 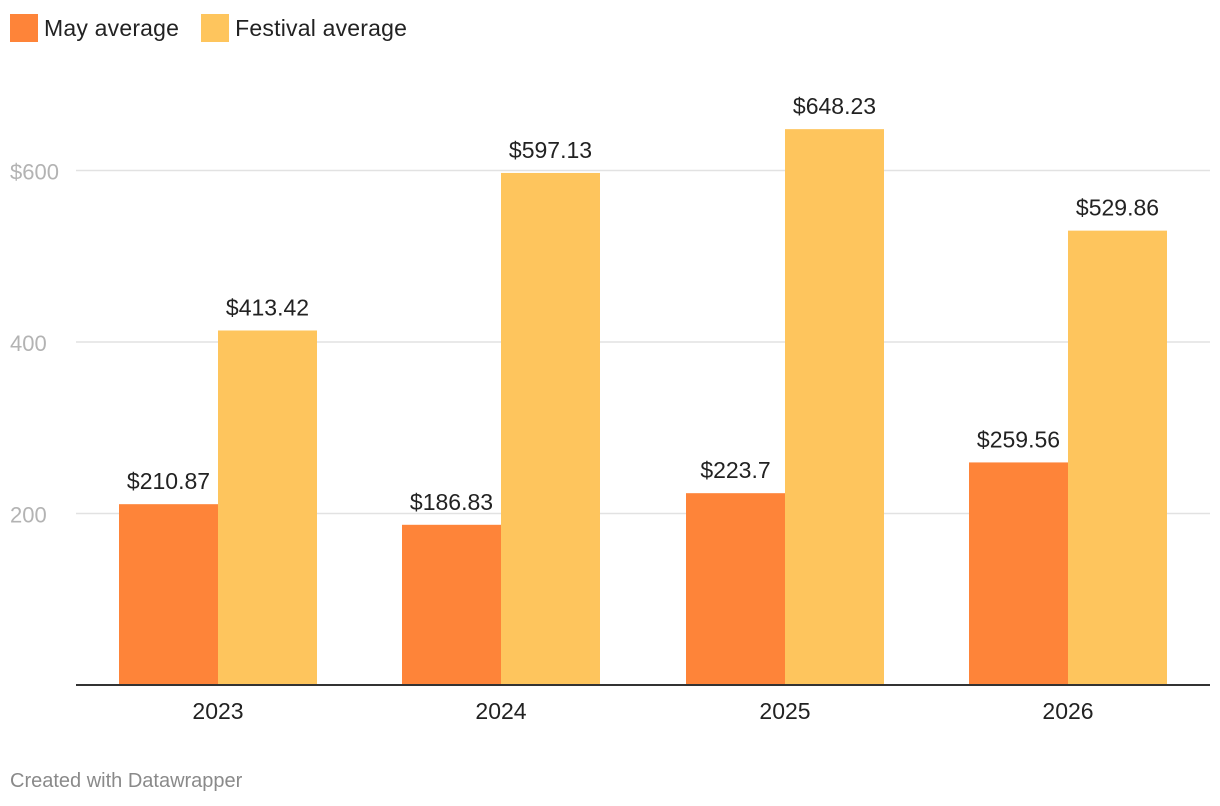 What do you see at coordinates (215, 28) in the screenshot?
I see `legend-swatch-festival-average` at bounding box center [215, 28].